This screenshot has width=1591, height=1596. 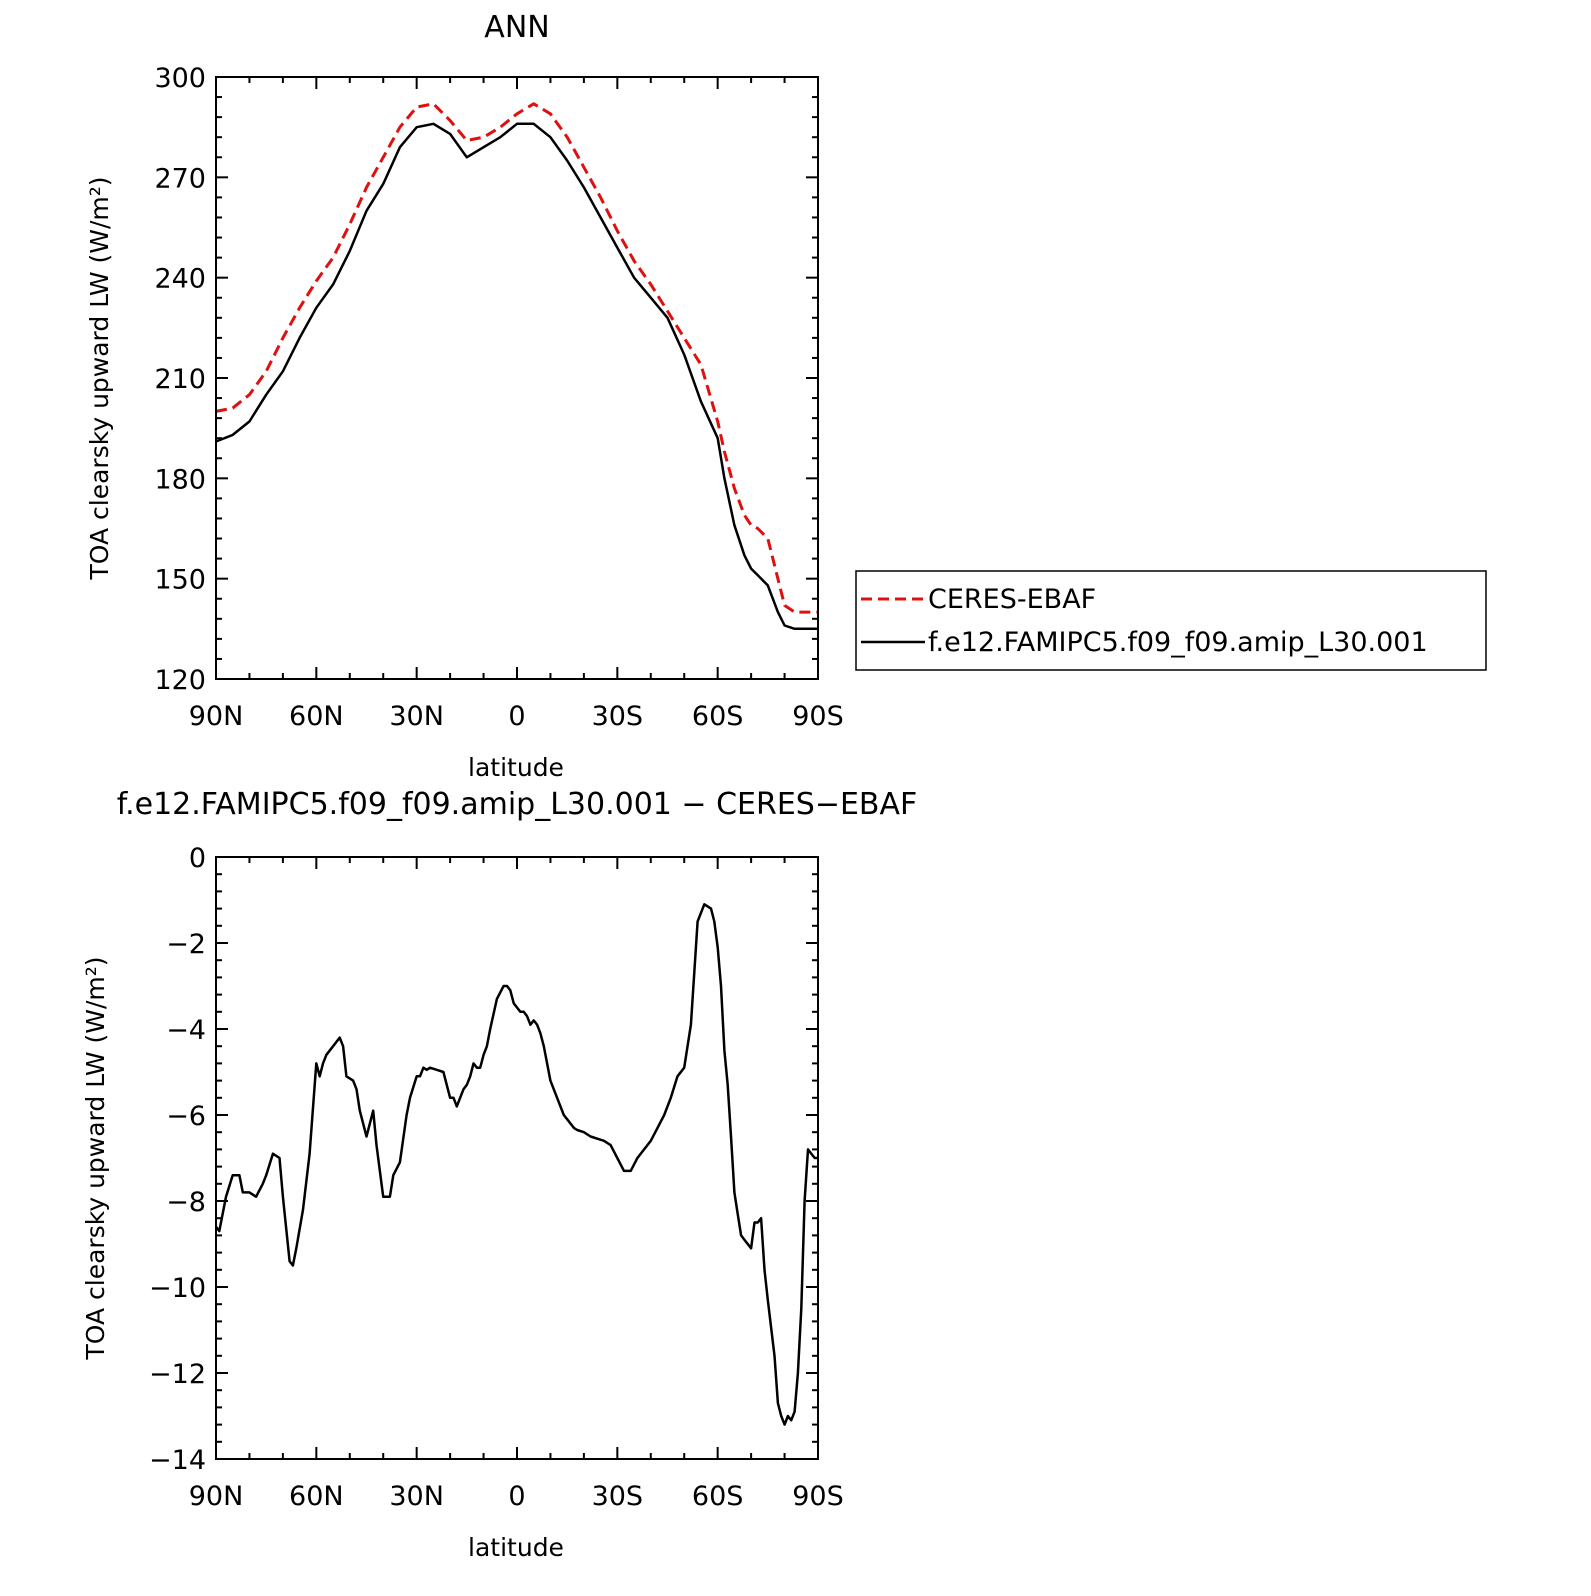 I want to click on bottom-series-group, so click(x=516, y=1164).